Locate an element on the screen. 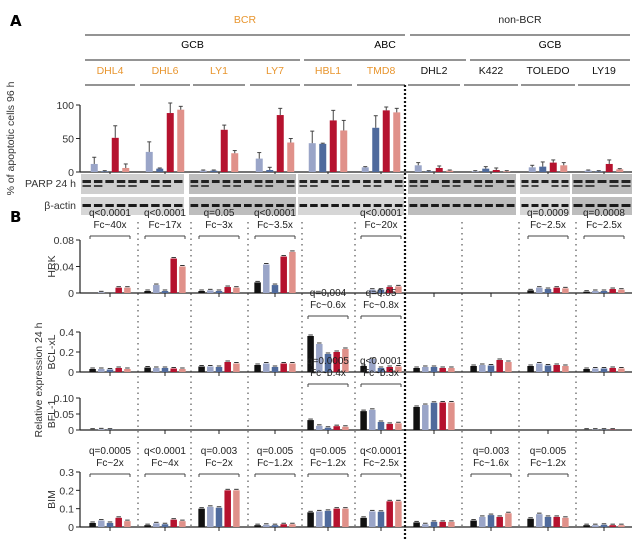  y-tick-label: 0.08 is located at coordinates (64, 241).